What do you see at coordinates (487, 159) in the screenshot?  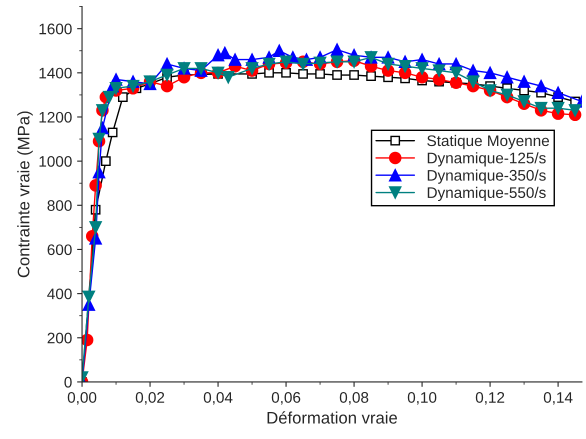 I see `legend-label: Dynamique-125/s` at bounding box center [487, 159].